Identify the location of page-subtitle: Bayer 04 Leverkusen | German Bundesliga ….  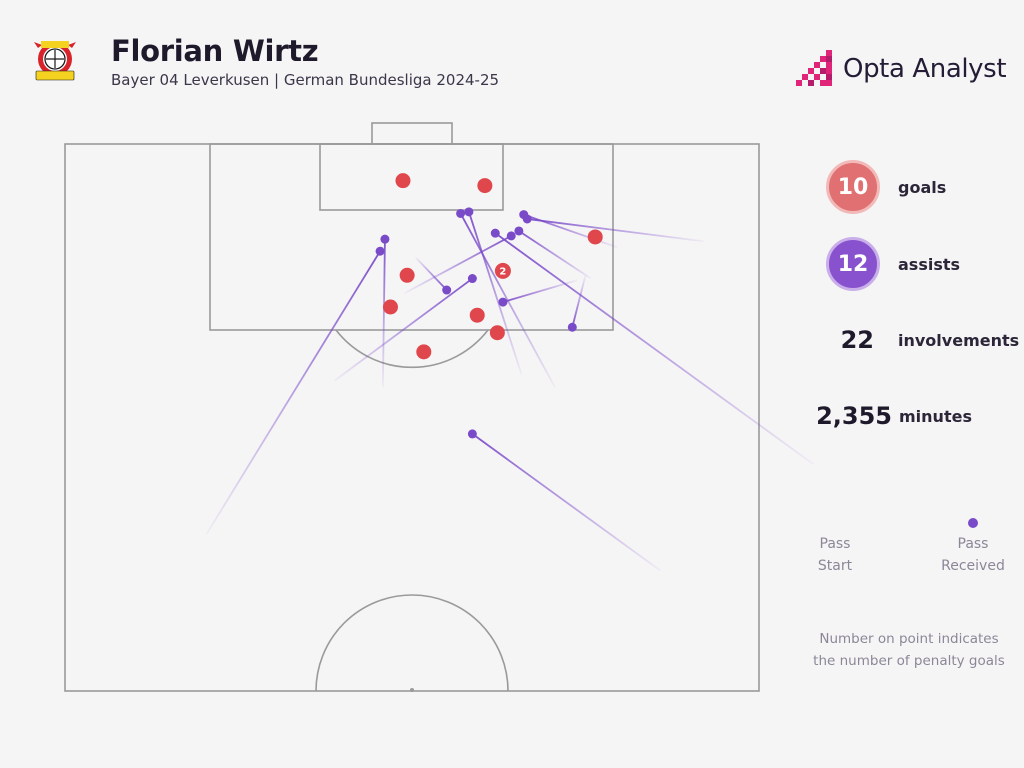
(305, 80).